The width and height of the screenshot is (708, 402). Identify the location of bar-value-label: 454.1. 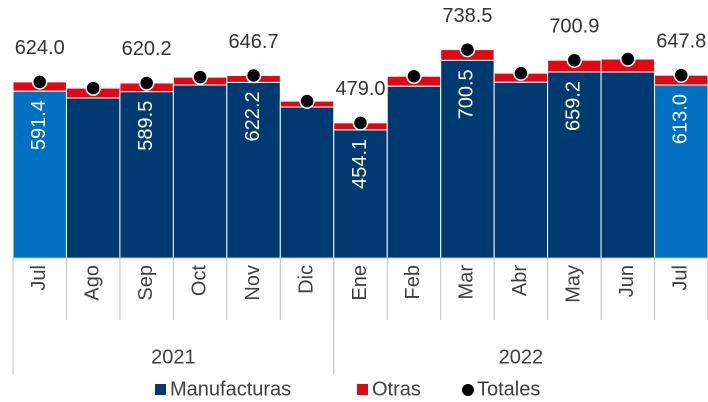
(360, 164).